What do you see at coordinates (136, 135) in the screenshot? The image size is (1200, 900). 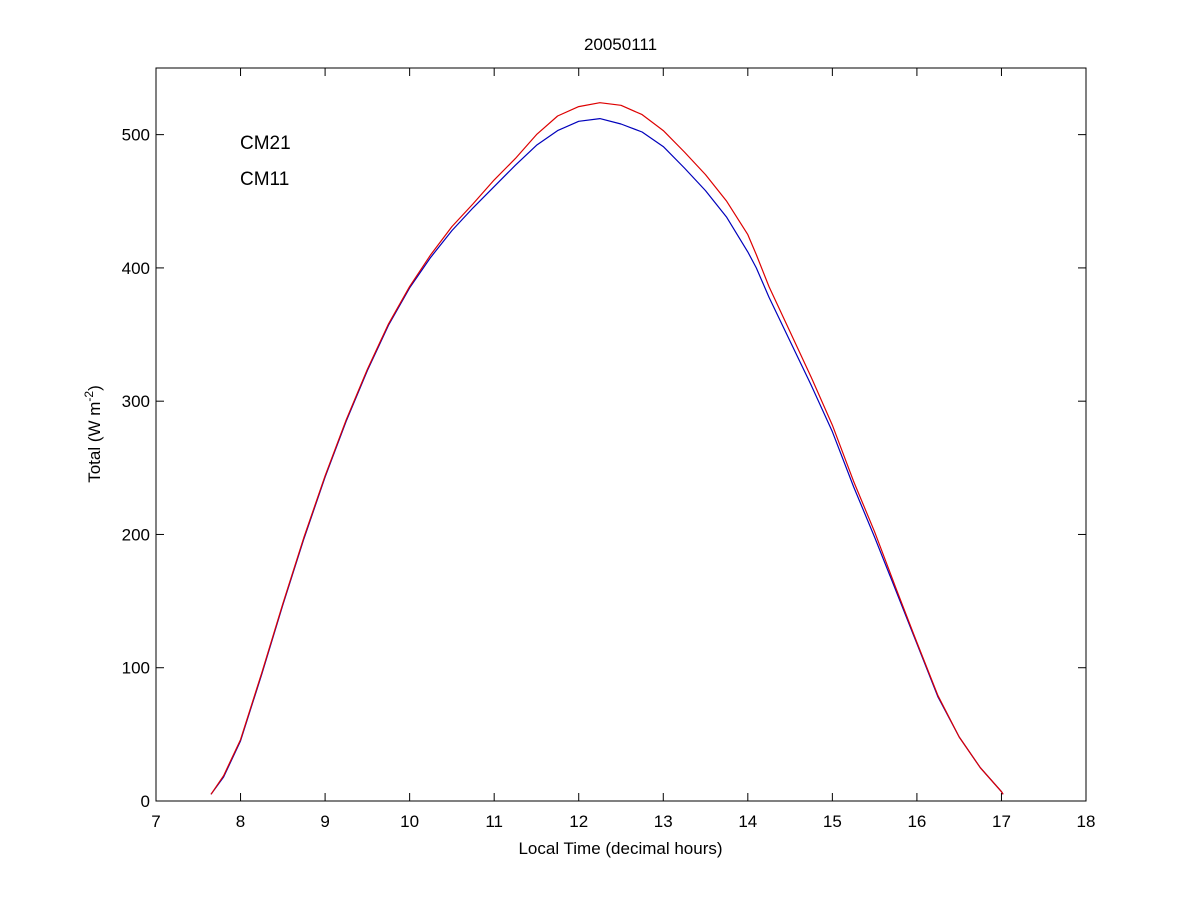 I see `y-tick-label: 500` at bounding box center [136, 135].